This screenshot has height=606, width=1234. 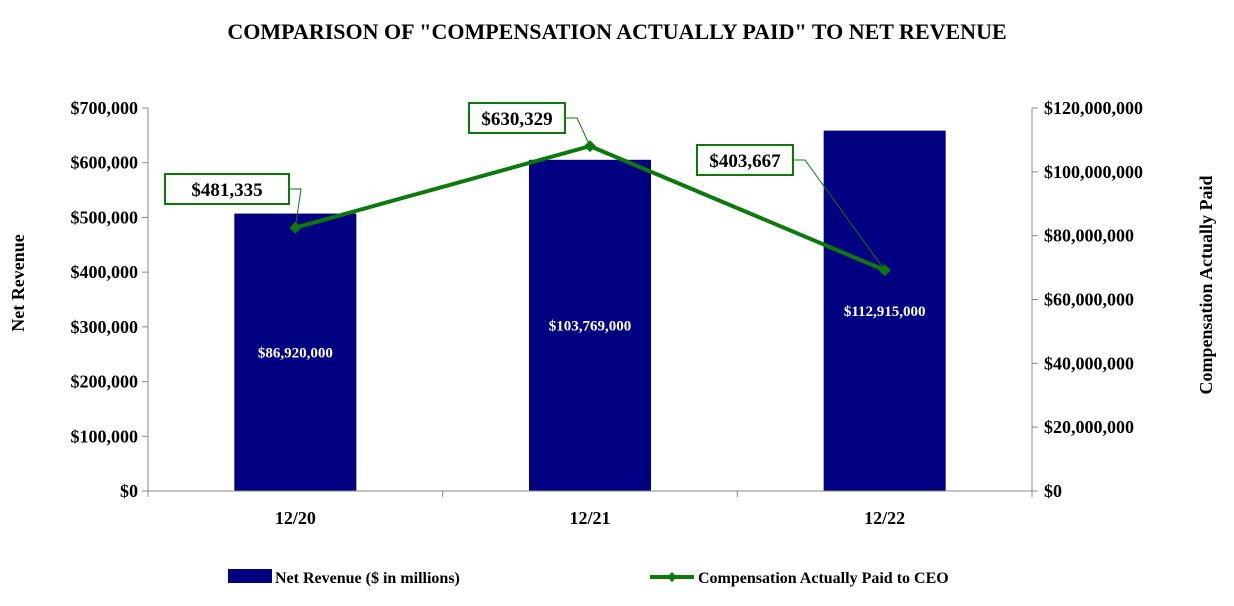 What do you see at coordinates (1089, 300) in the screenshot?
I see `right-tick-label: $60,000,000` at bounding box center [1089, 300].